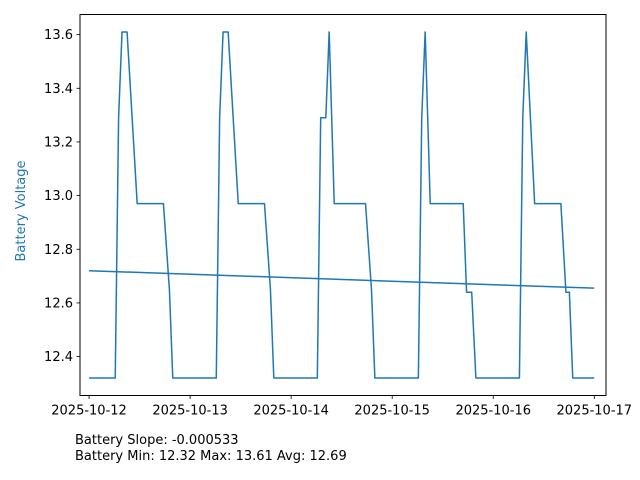  I want to click on x-tick-label: 2025-10-15, so click(392, 411).